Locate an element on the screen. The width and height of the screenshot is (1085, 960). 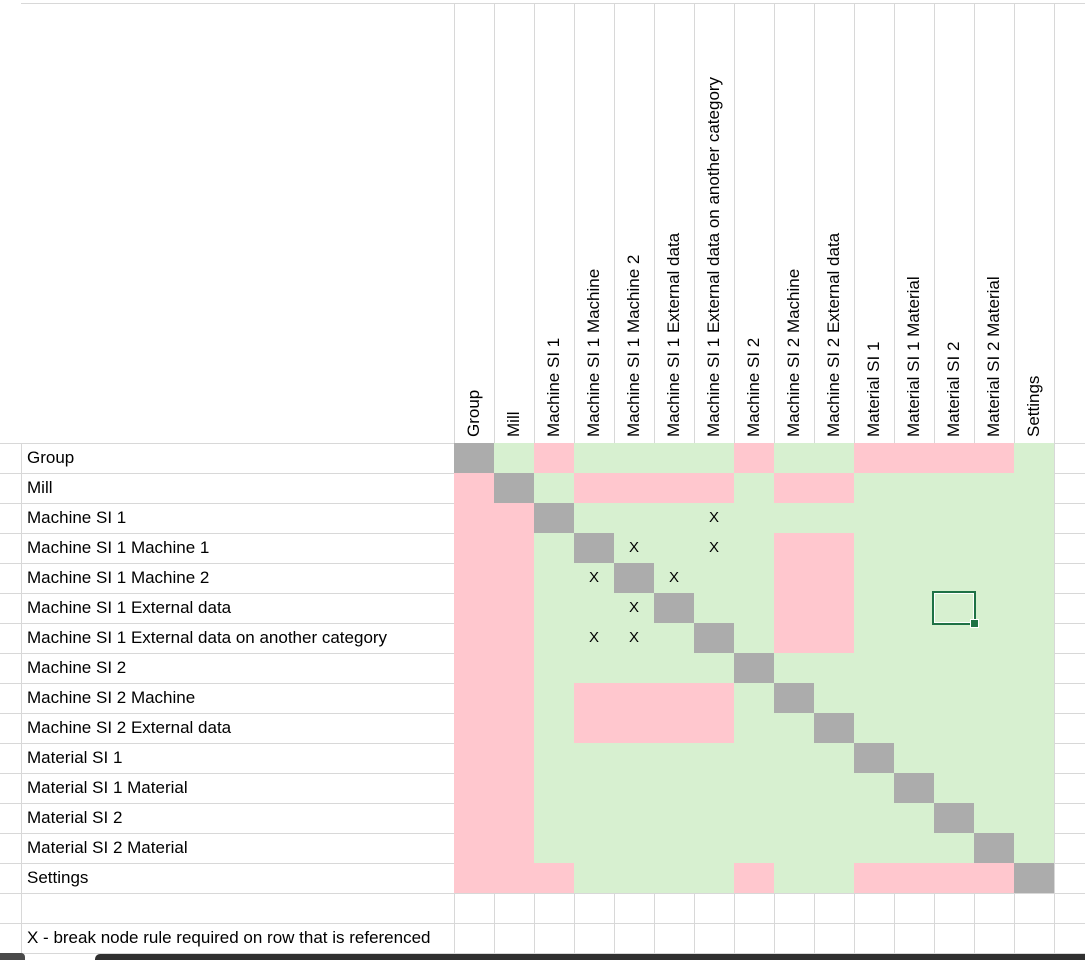
column-header: Machine SI 2 External data is located at coordinates (833, 334).